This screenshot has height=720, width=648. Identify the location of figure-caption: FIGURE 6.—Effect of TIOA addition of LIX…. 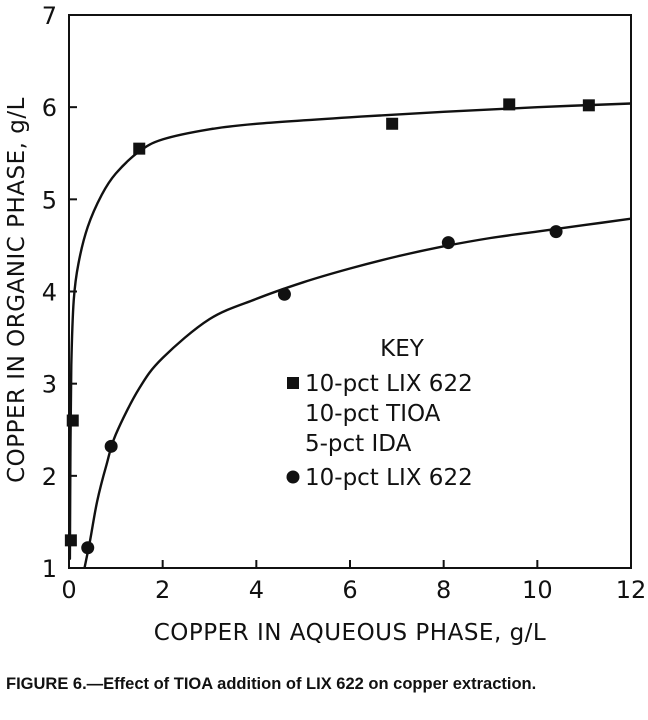
(271, 684).